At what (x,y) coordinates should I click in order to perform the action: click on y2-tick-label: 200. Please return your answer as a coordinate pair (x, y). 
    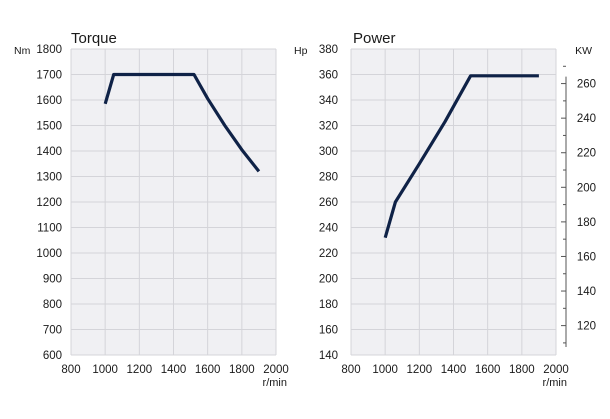
    Looking at the image, I should click on (586, 188).